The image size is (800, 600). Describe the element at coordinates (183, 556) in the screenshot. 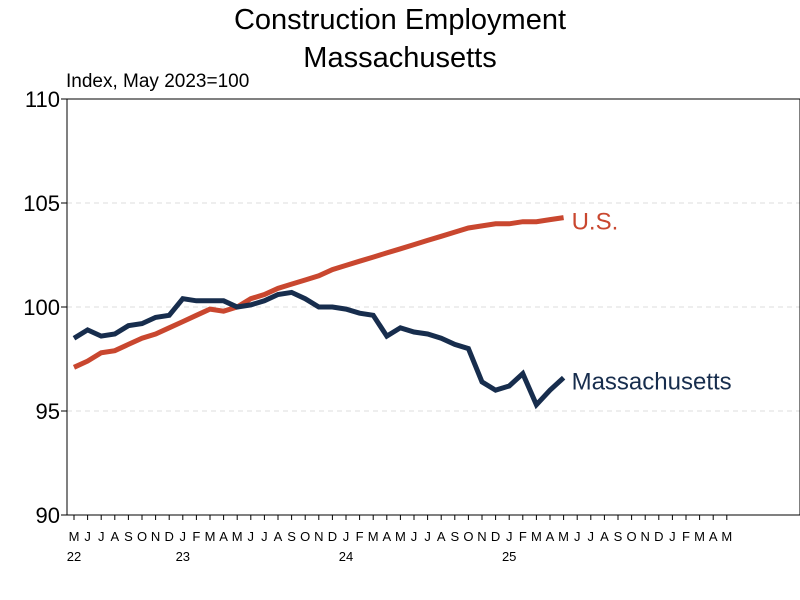

I see `x-year-label: 23` at that location.